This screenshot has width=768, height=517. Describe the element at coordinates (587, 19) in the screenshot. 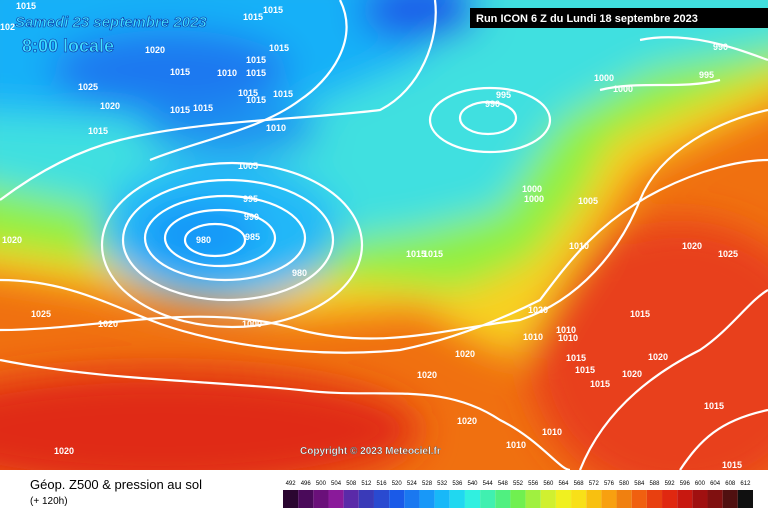

I see `run: Run ICON 6 Z du Lundi 18 septembre 2023` at that location.